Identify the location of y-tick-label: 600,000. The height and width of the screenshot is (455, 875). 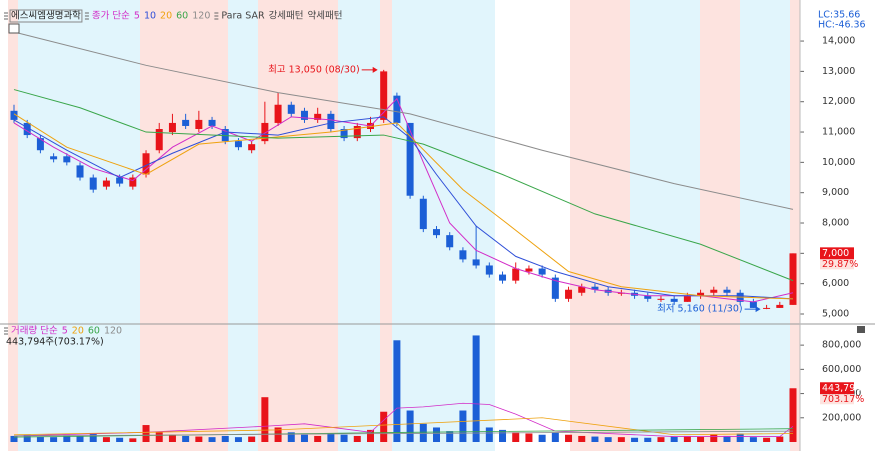
(841, 369).